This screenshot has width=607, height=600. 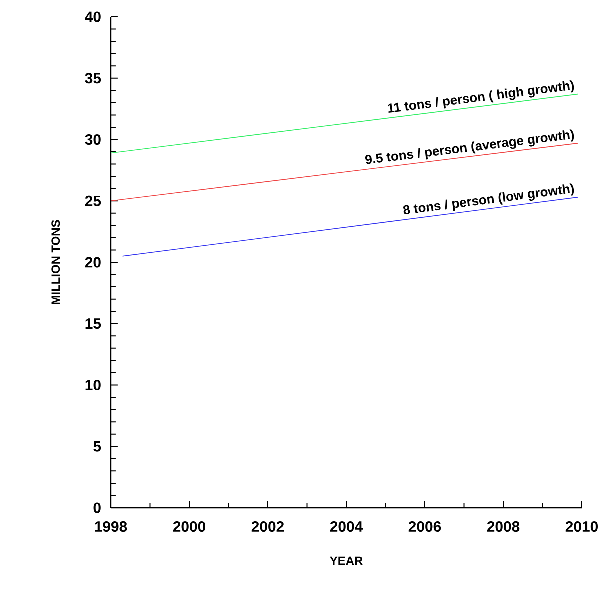 What do you see at coordinates (93, 385) in the screenshot?
I see `y-tick-label: 10` at bounding box center [93, 385].